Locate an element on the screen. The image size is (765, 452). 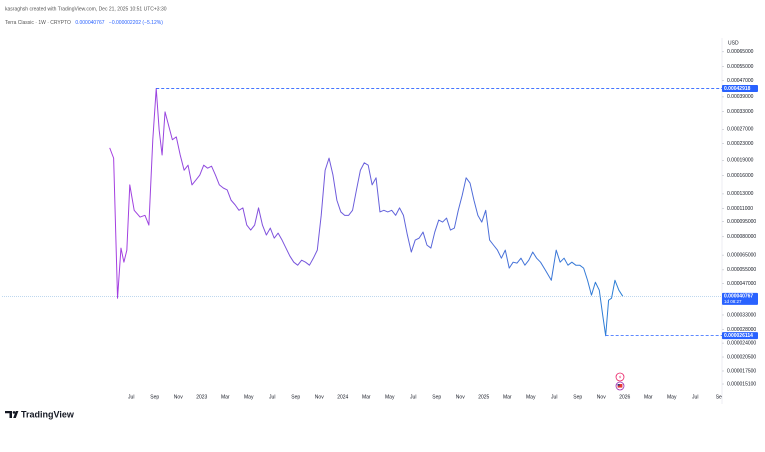
y-tick-label: 0.000055000 is located at coordinates (741, 270).